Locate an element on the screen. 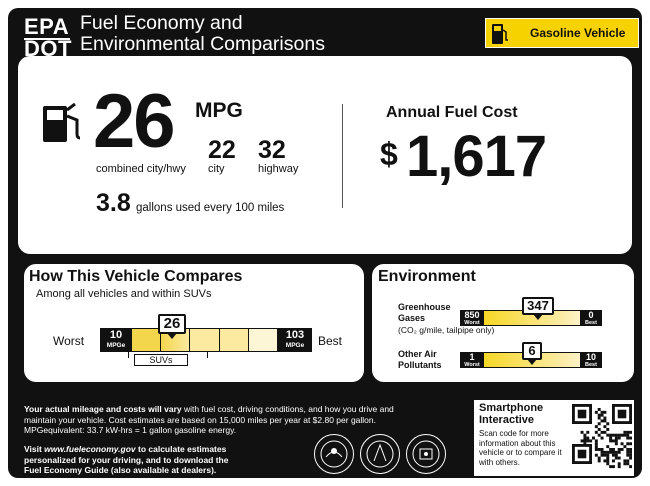 Image resolution: width=650 pixels, height=486 pixels. vehicle-type-badge: Gasoline Vehicle is located at coordinates (562, 33).